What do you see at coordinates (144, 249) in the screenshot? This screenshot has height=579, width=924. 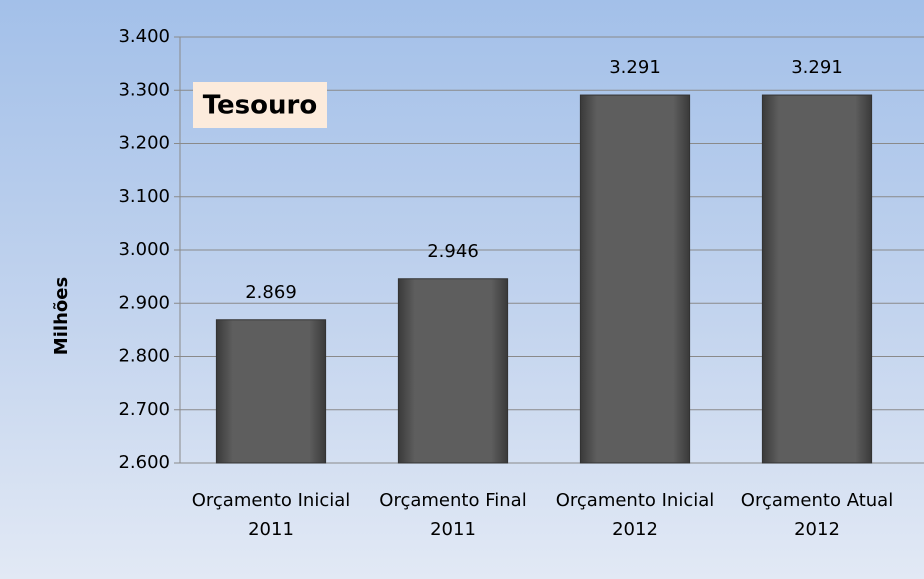 I see `y-tick-label: 3.000` at bounding box center [144, 249].